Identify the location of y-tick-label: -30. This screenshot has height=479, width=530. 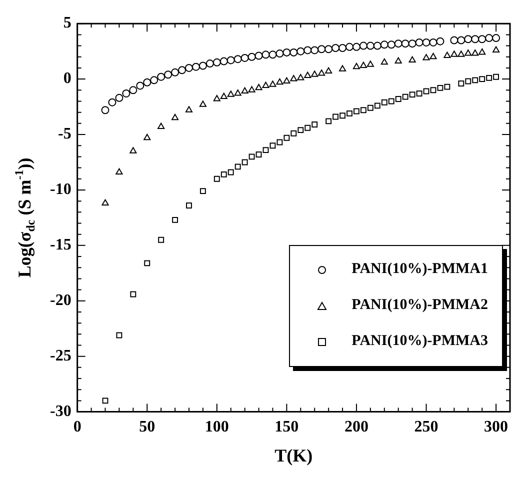
(61, 411).